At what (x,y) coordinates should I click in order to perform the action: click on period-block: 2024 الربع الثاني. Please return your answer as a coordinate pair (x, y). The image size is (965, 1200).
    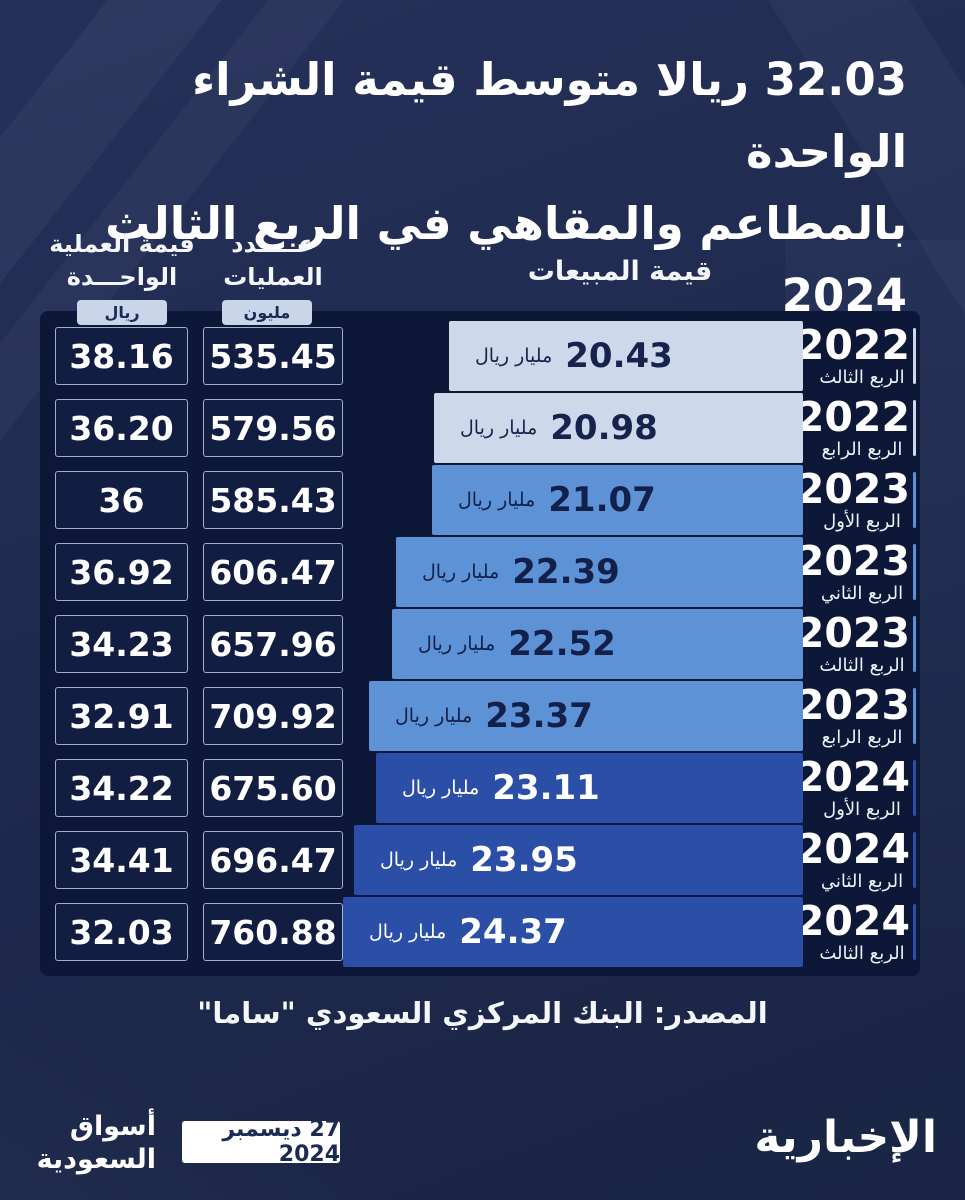
    Looking at the image, I should click on (852, 858).